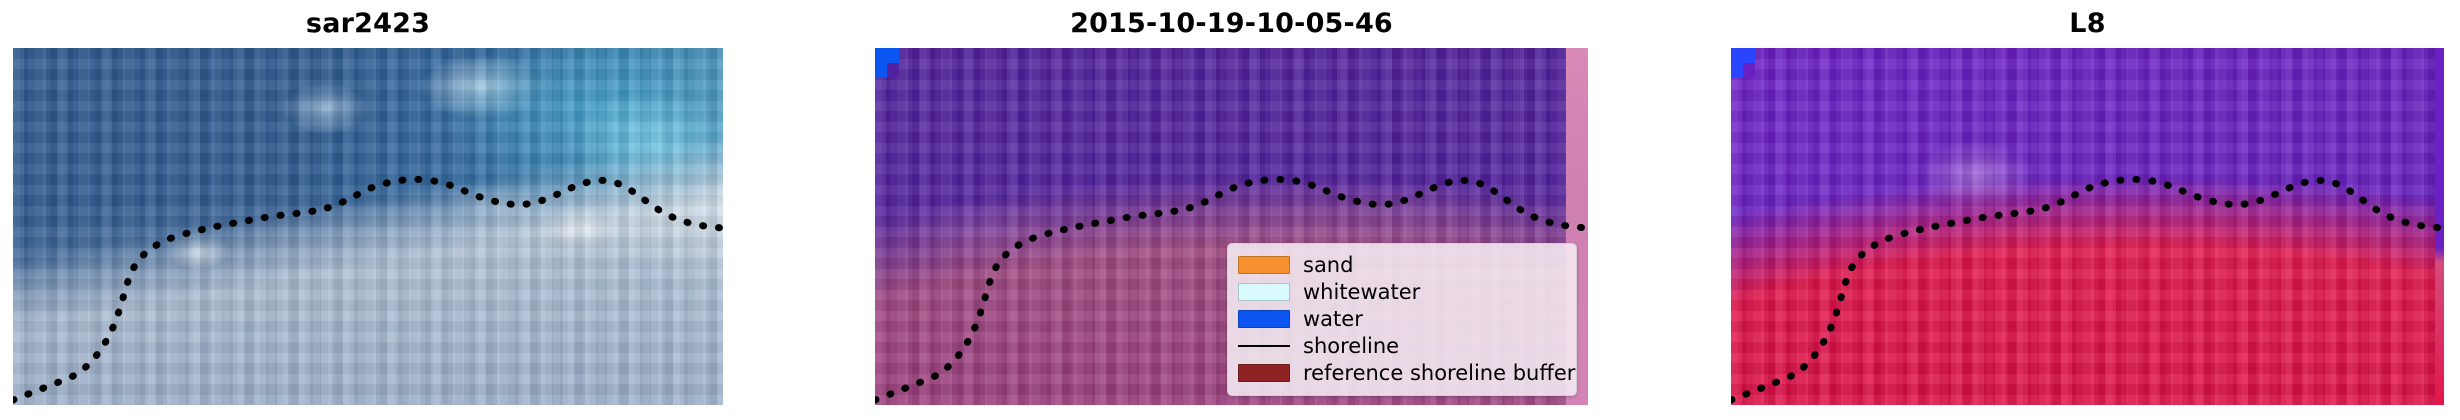 The height and width of the screenshot is (420, 2460). I want to click on legend-item-water: water, so click(1403, 319).